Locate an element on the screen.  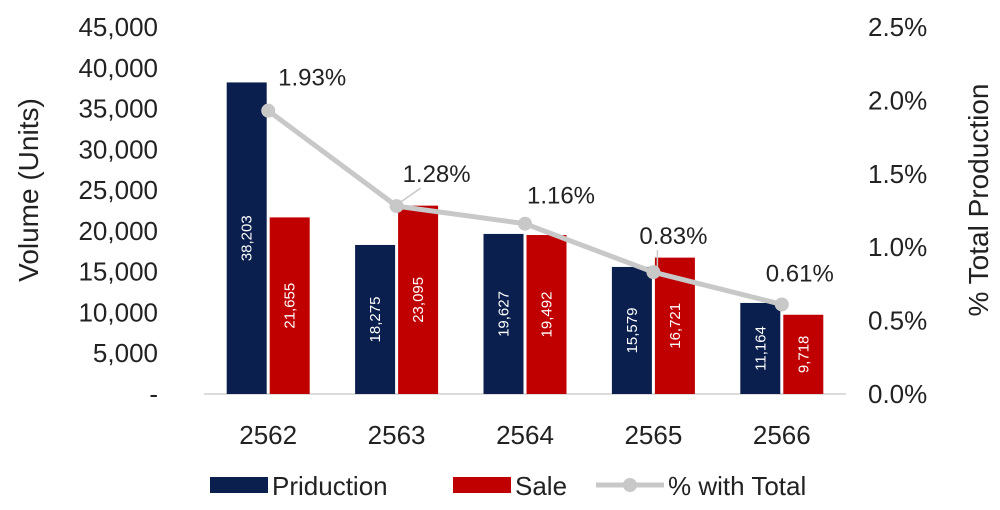
y-tick-label: 35,000 is located at coordinates (118, 109).